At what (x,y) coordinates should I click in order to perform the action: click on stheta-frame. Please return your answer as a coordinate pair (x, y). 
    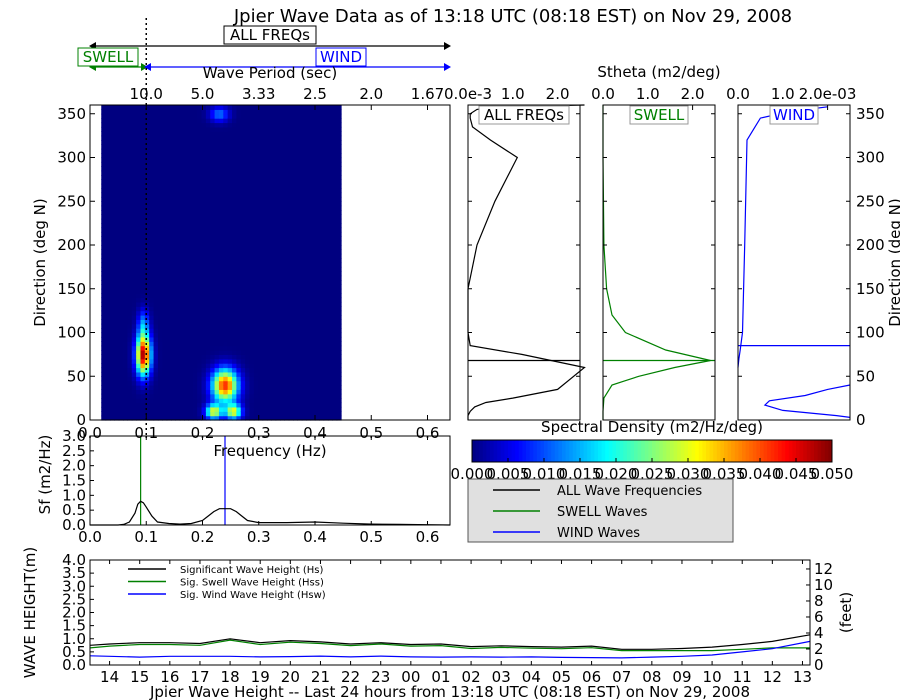
    Looking at the image, I should click on (659, 262).